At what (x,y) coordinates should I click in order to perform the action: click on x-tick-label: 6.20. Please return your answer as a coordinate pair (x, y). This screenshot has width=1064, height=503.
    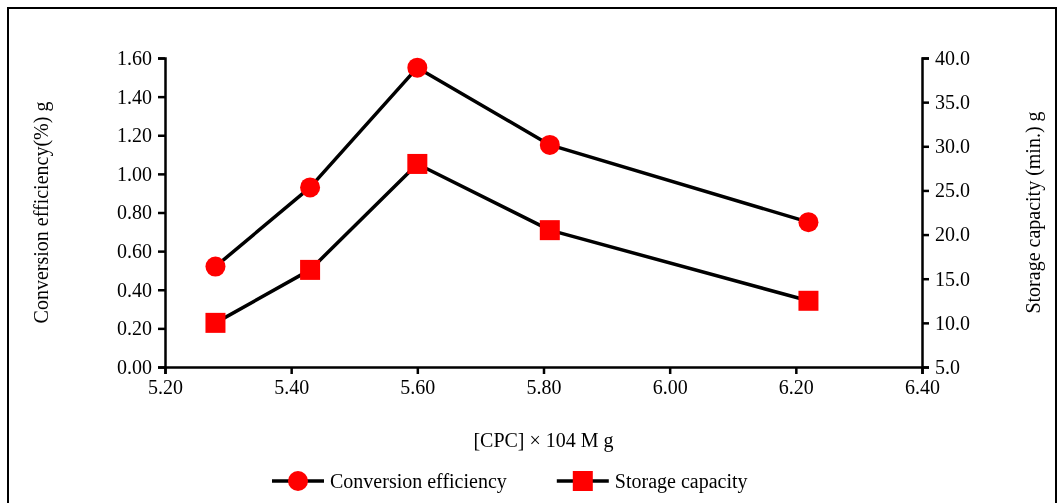
    Looking at the image, I should click on (796, 387).